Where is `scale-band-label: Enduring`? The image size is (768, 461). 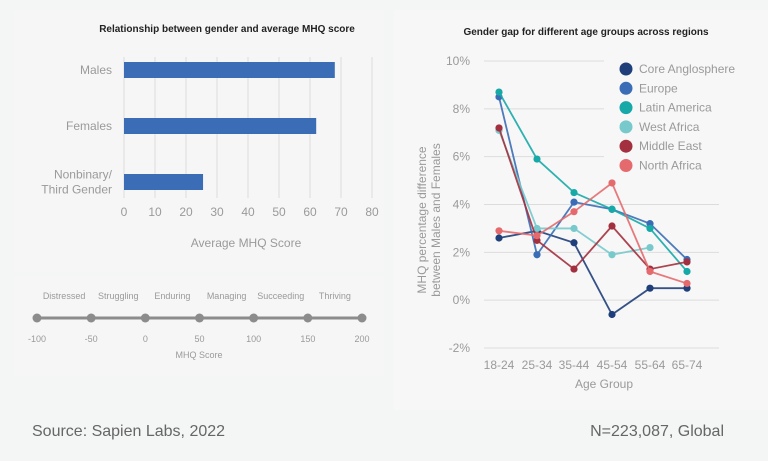
scale-band-label: Enduring is located at coordinates (172, 296).